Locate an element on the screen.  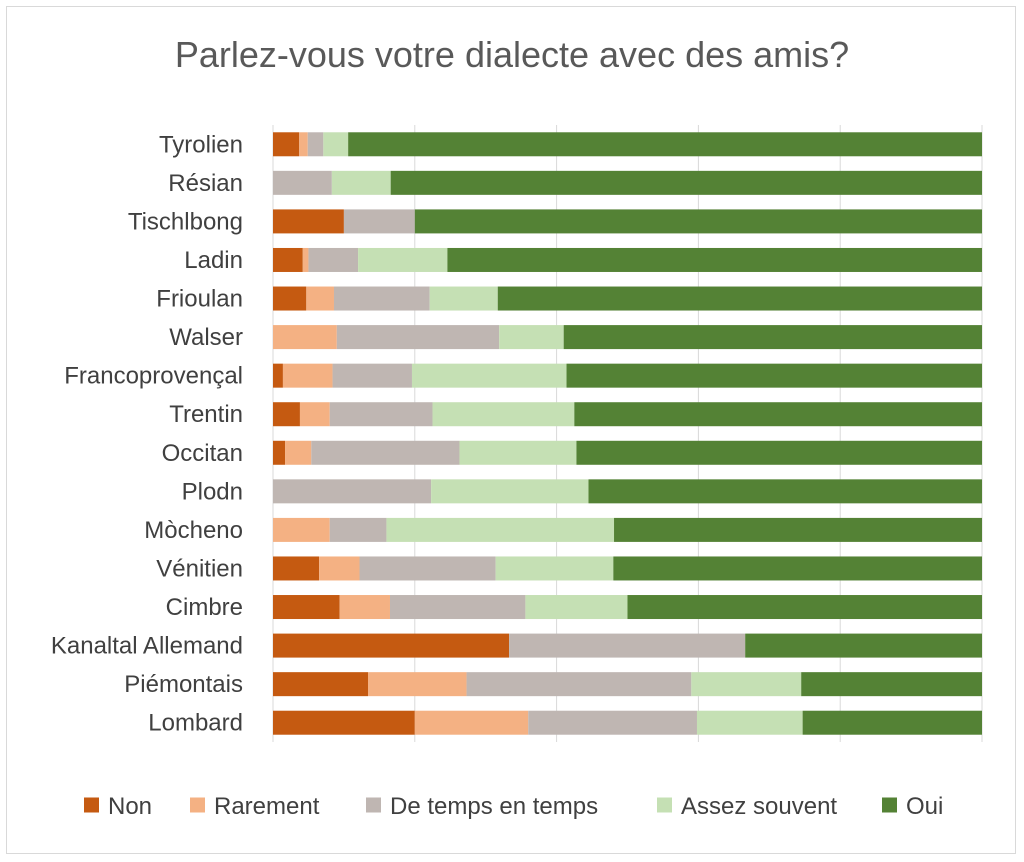
category-label: Plodn is located at coordinates (212, 491).